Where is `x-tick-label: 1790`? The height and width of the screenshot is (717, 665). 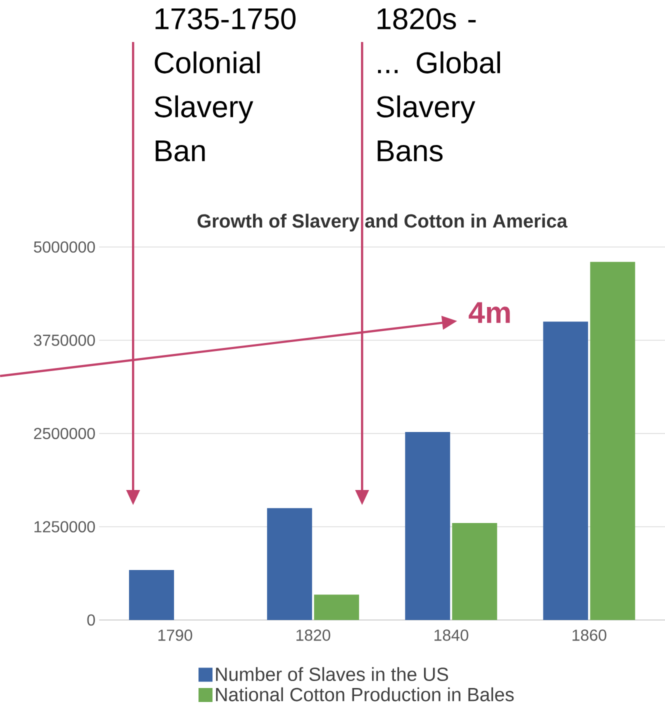 x-tick-label: 1790 is located at coordinates (175, 635).